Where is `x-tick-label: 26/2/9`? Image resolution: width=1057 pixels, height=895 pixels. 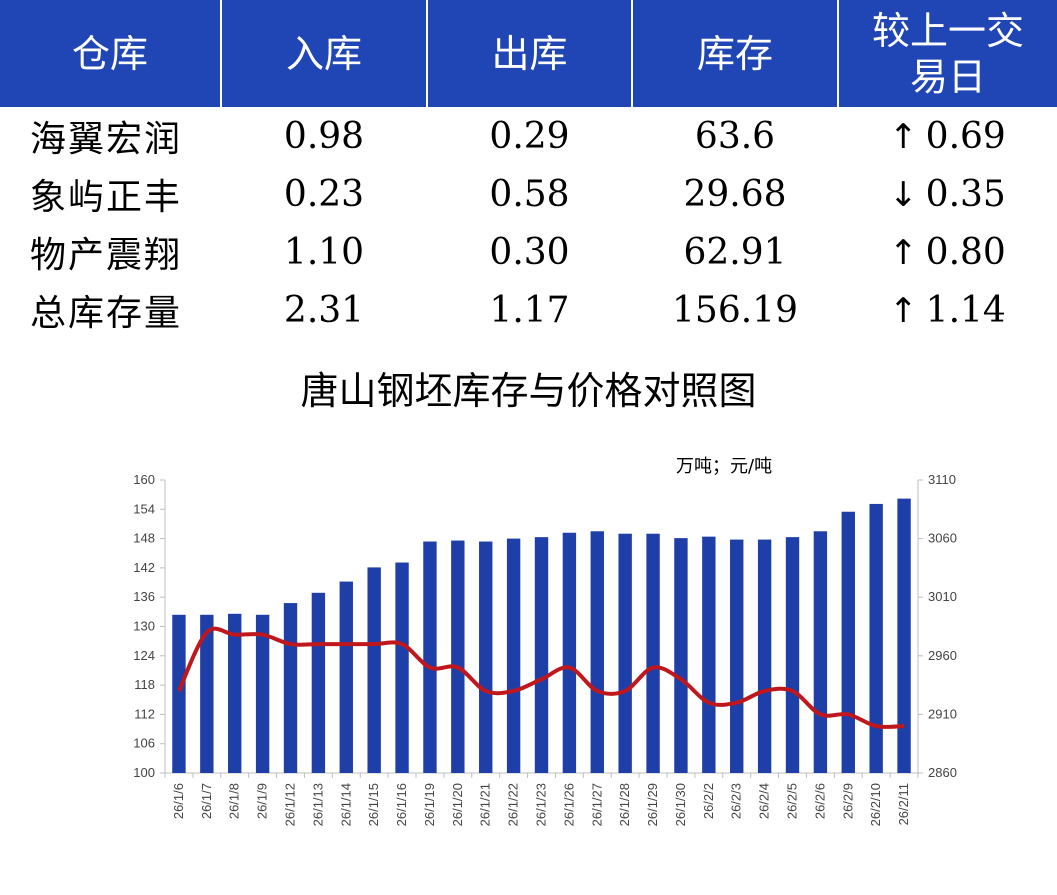 x-tick-label: 26/2/9 is located at coordinates (847, 801).